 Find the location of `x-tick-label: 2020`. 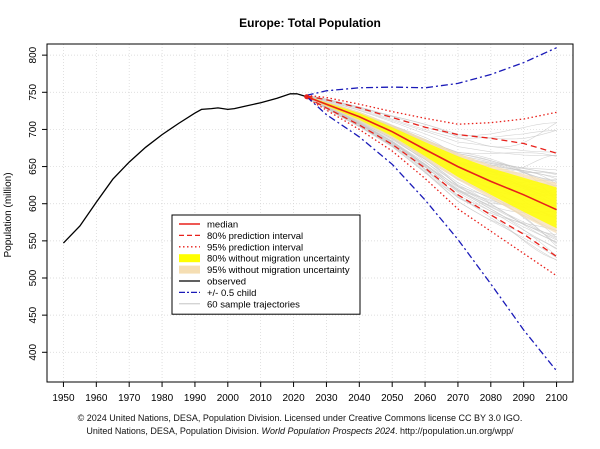

x-tick-label: 2020 is located at coordinates (293, 398).